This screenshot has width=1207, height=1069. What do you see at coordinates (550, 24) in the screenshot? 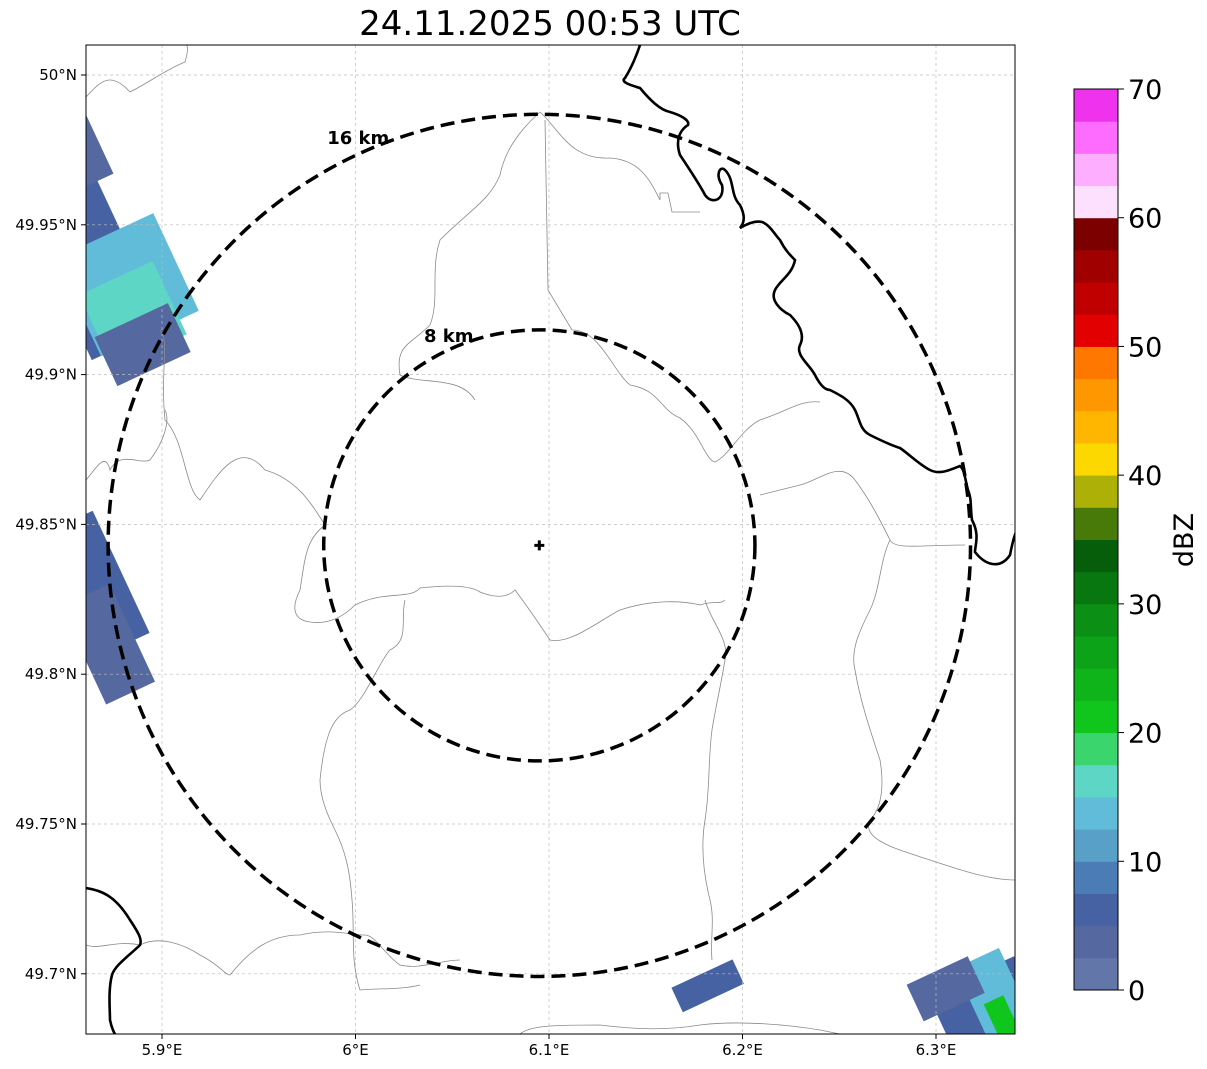
I see `map-title: 24.11.2025 00:53 UTC` at bounding box center [550, 24].